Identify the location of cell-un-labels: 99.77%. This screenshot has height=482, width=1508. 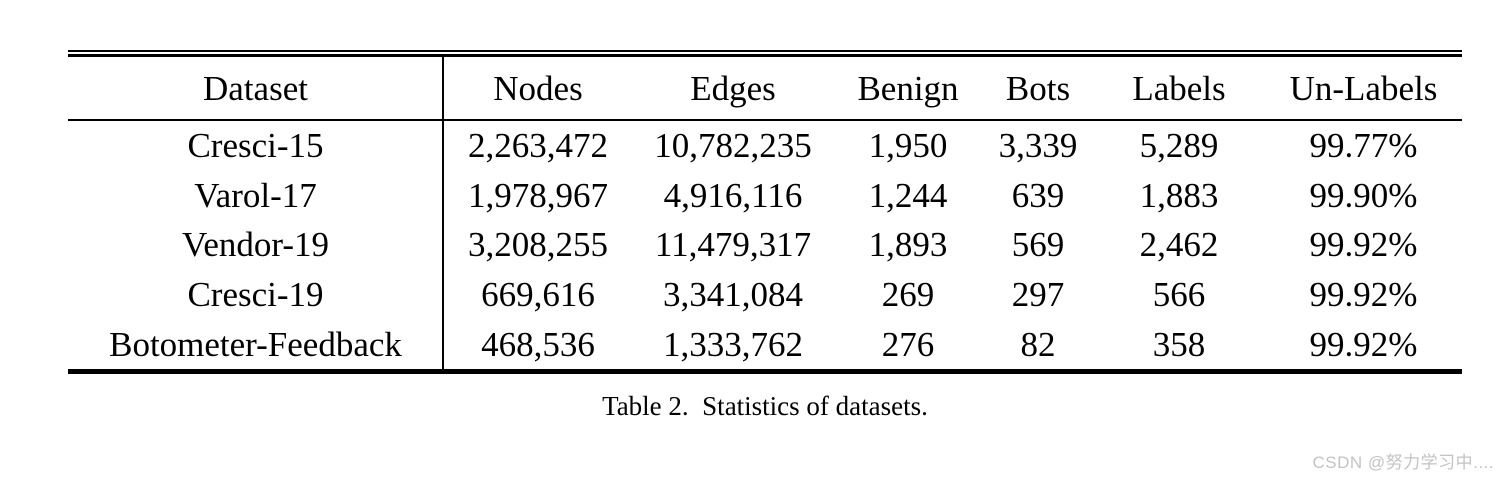
(1363, 146).